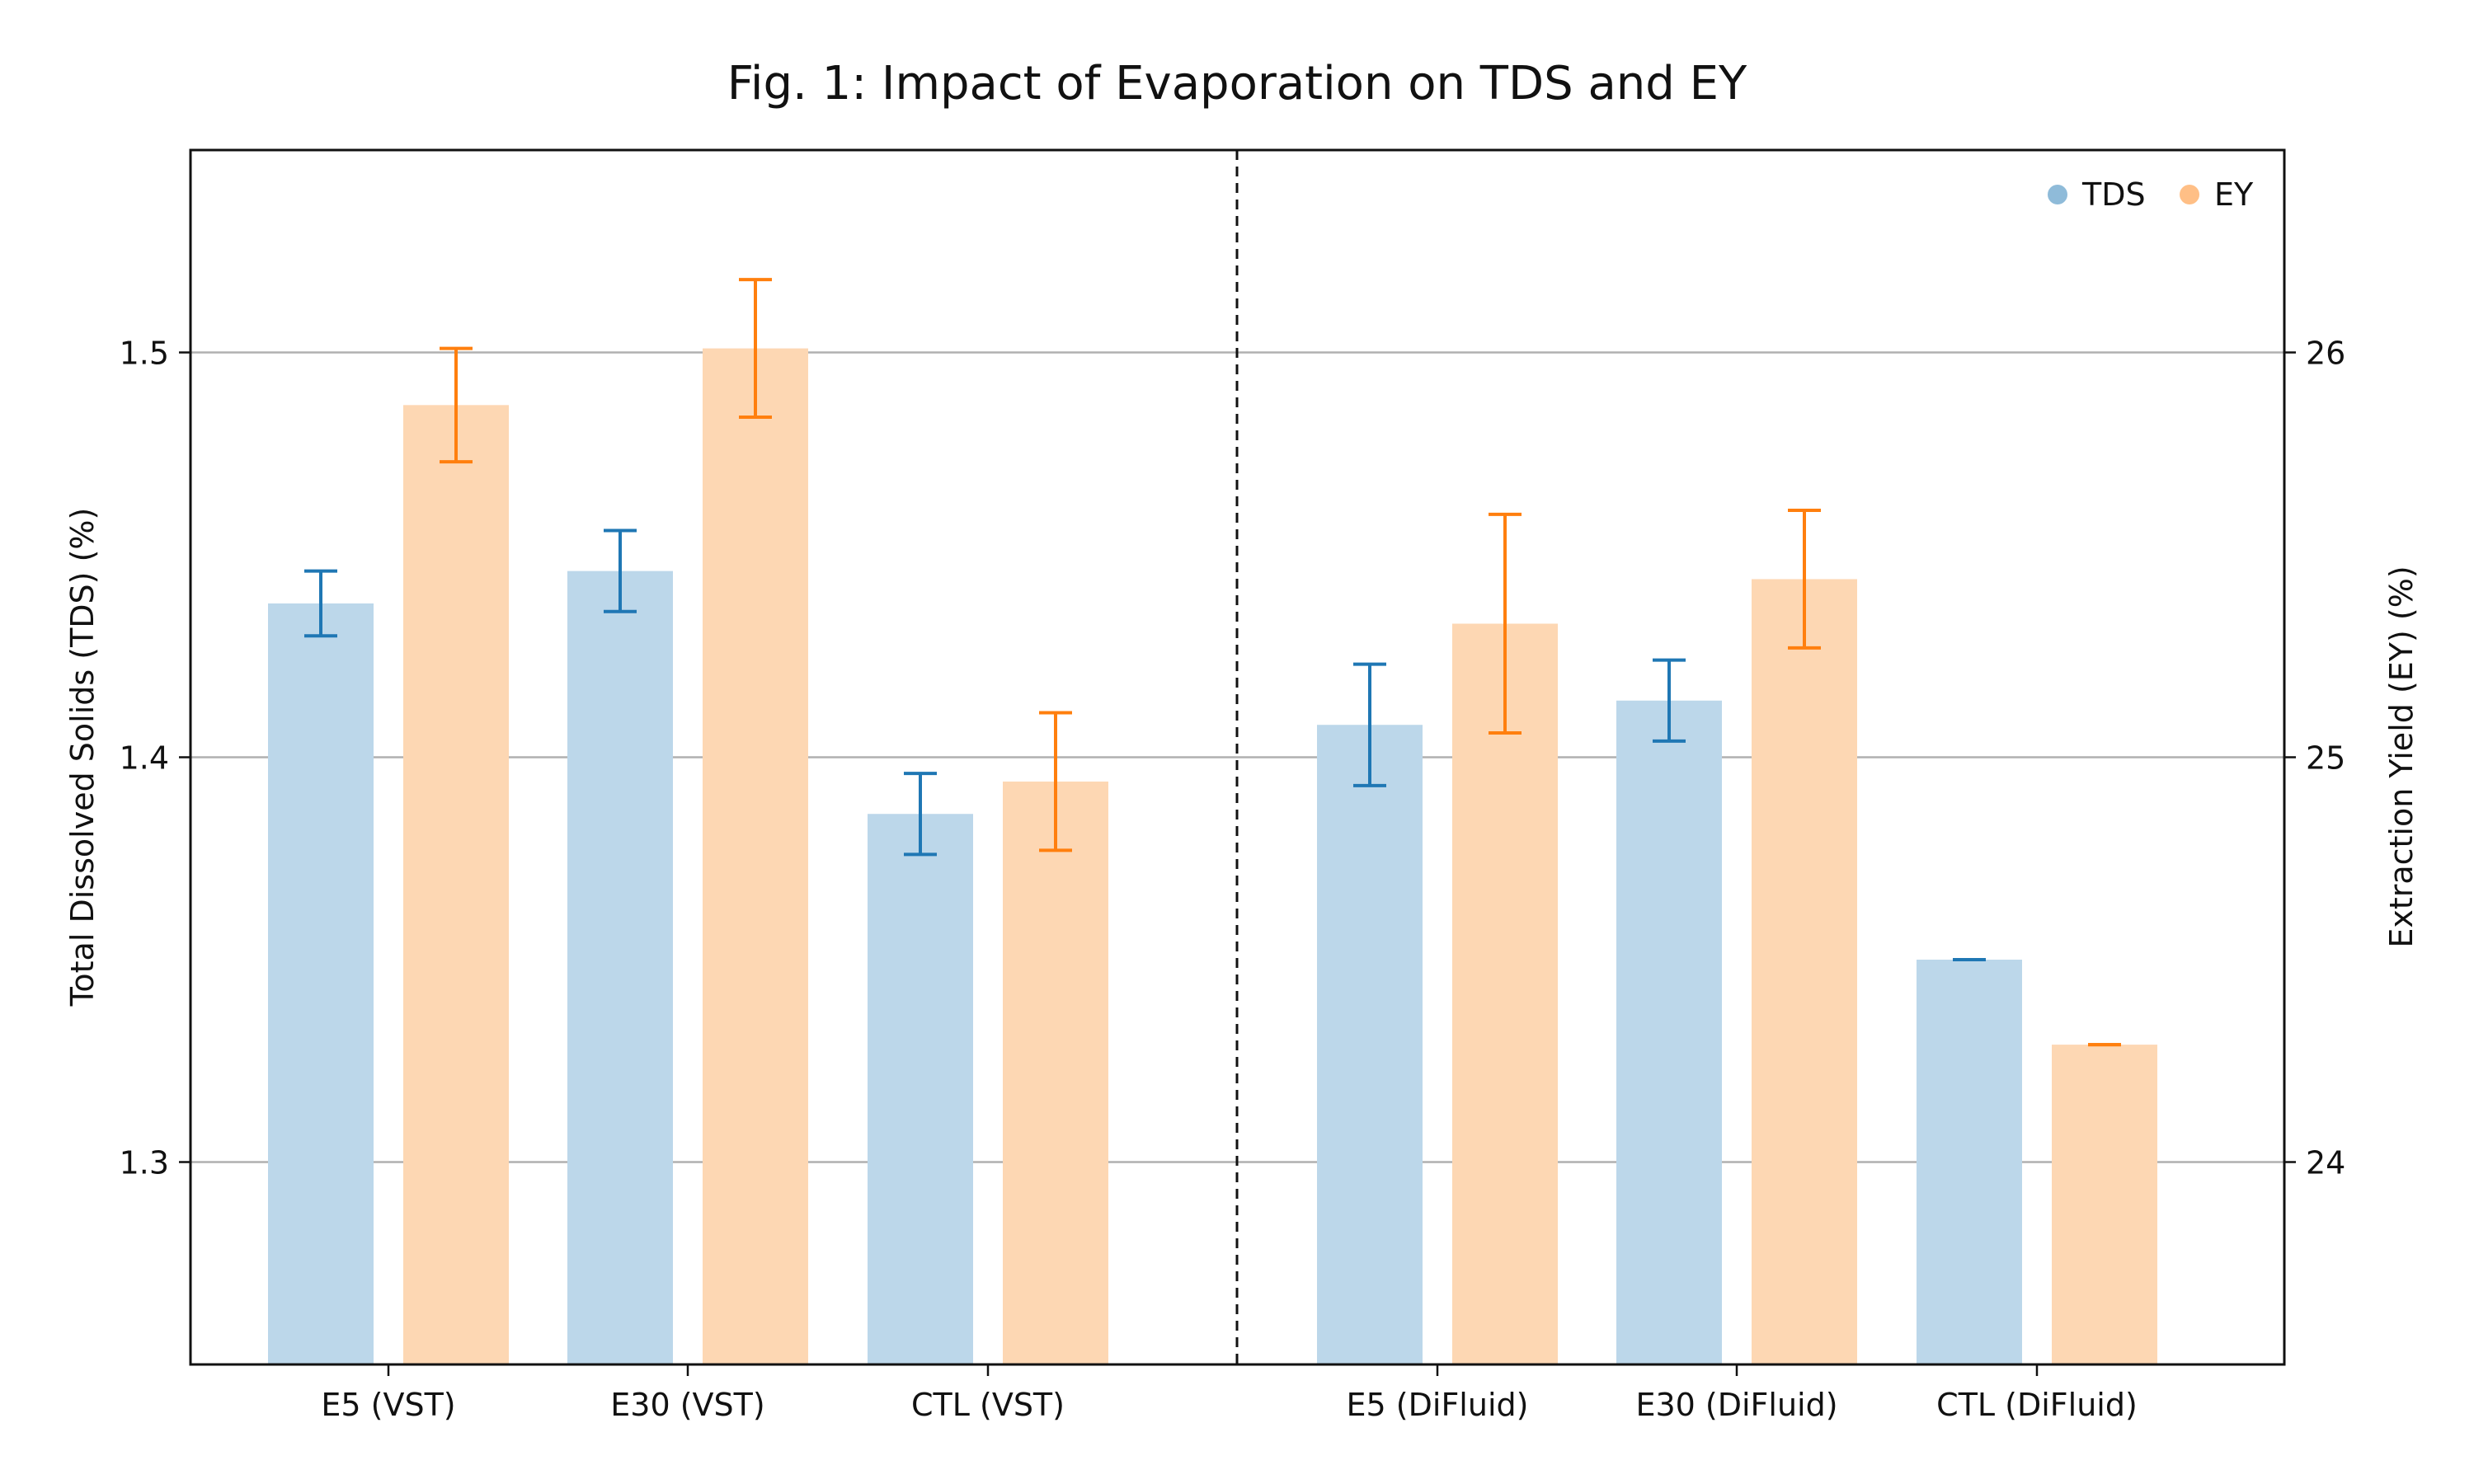  What do you see at coordinates (82, 757) in the screenshot?
I see `y-axis-label-left: Total Dissolved Solids (TDS) (%)` at bounding box center [82, 757].